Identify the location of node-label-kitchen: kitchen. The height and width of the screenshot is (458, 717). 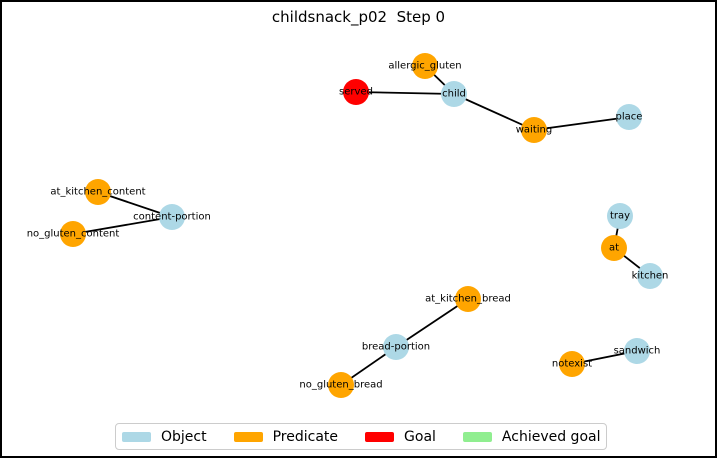
(650, 276).